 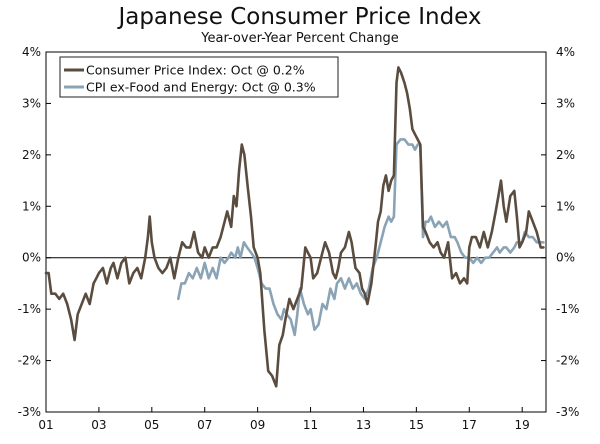 I want to click on x-tick-label: 15, so click(x=416, y=425).